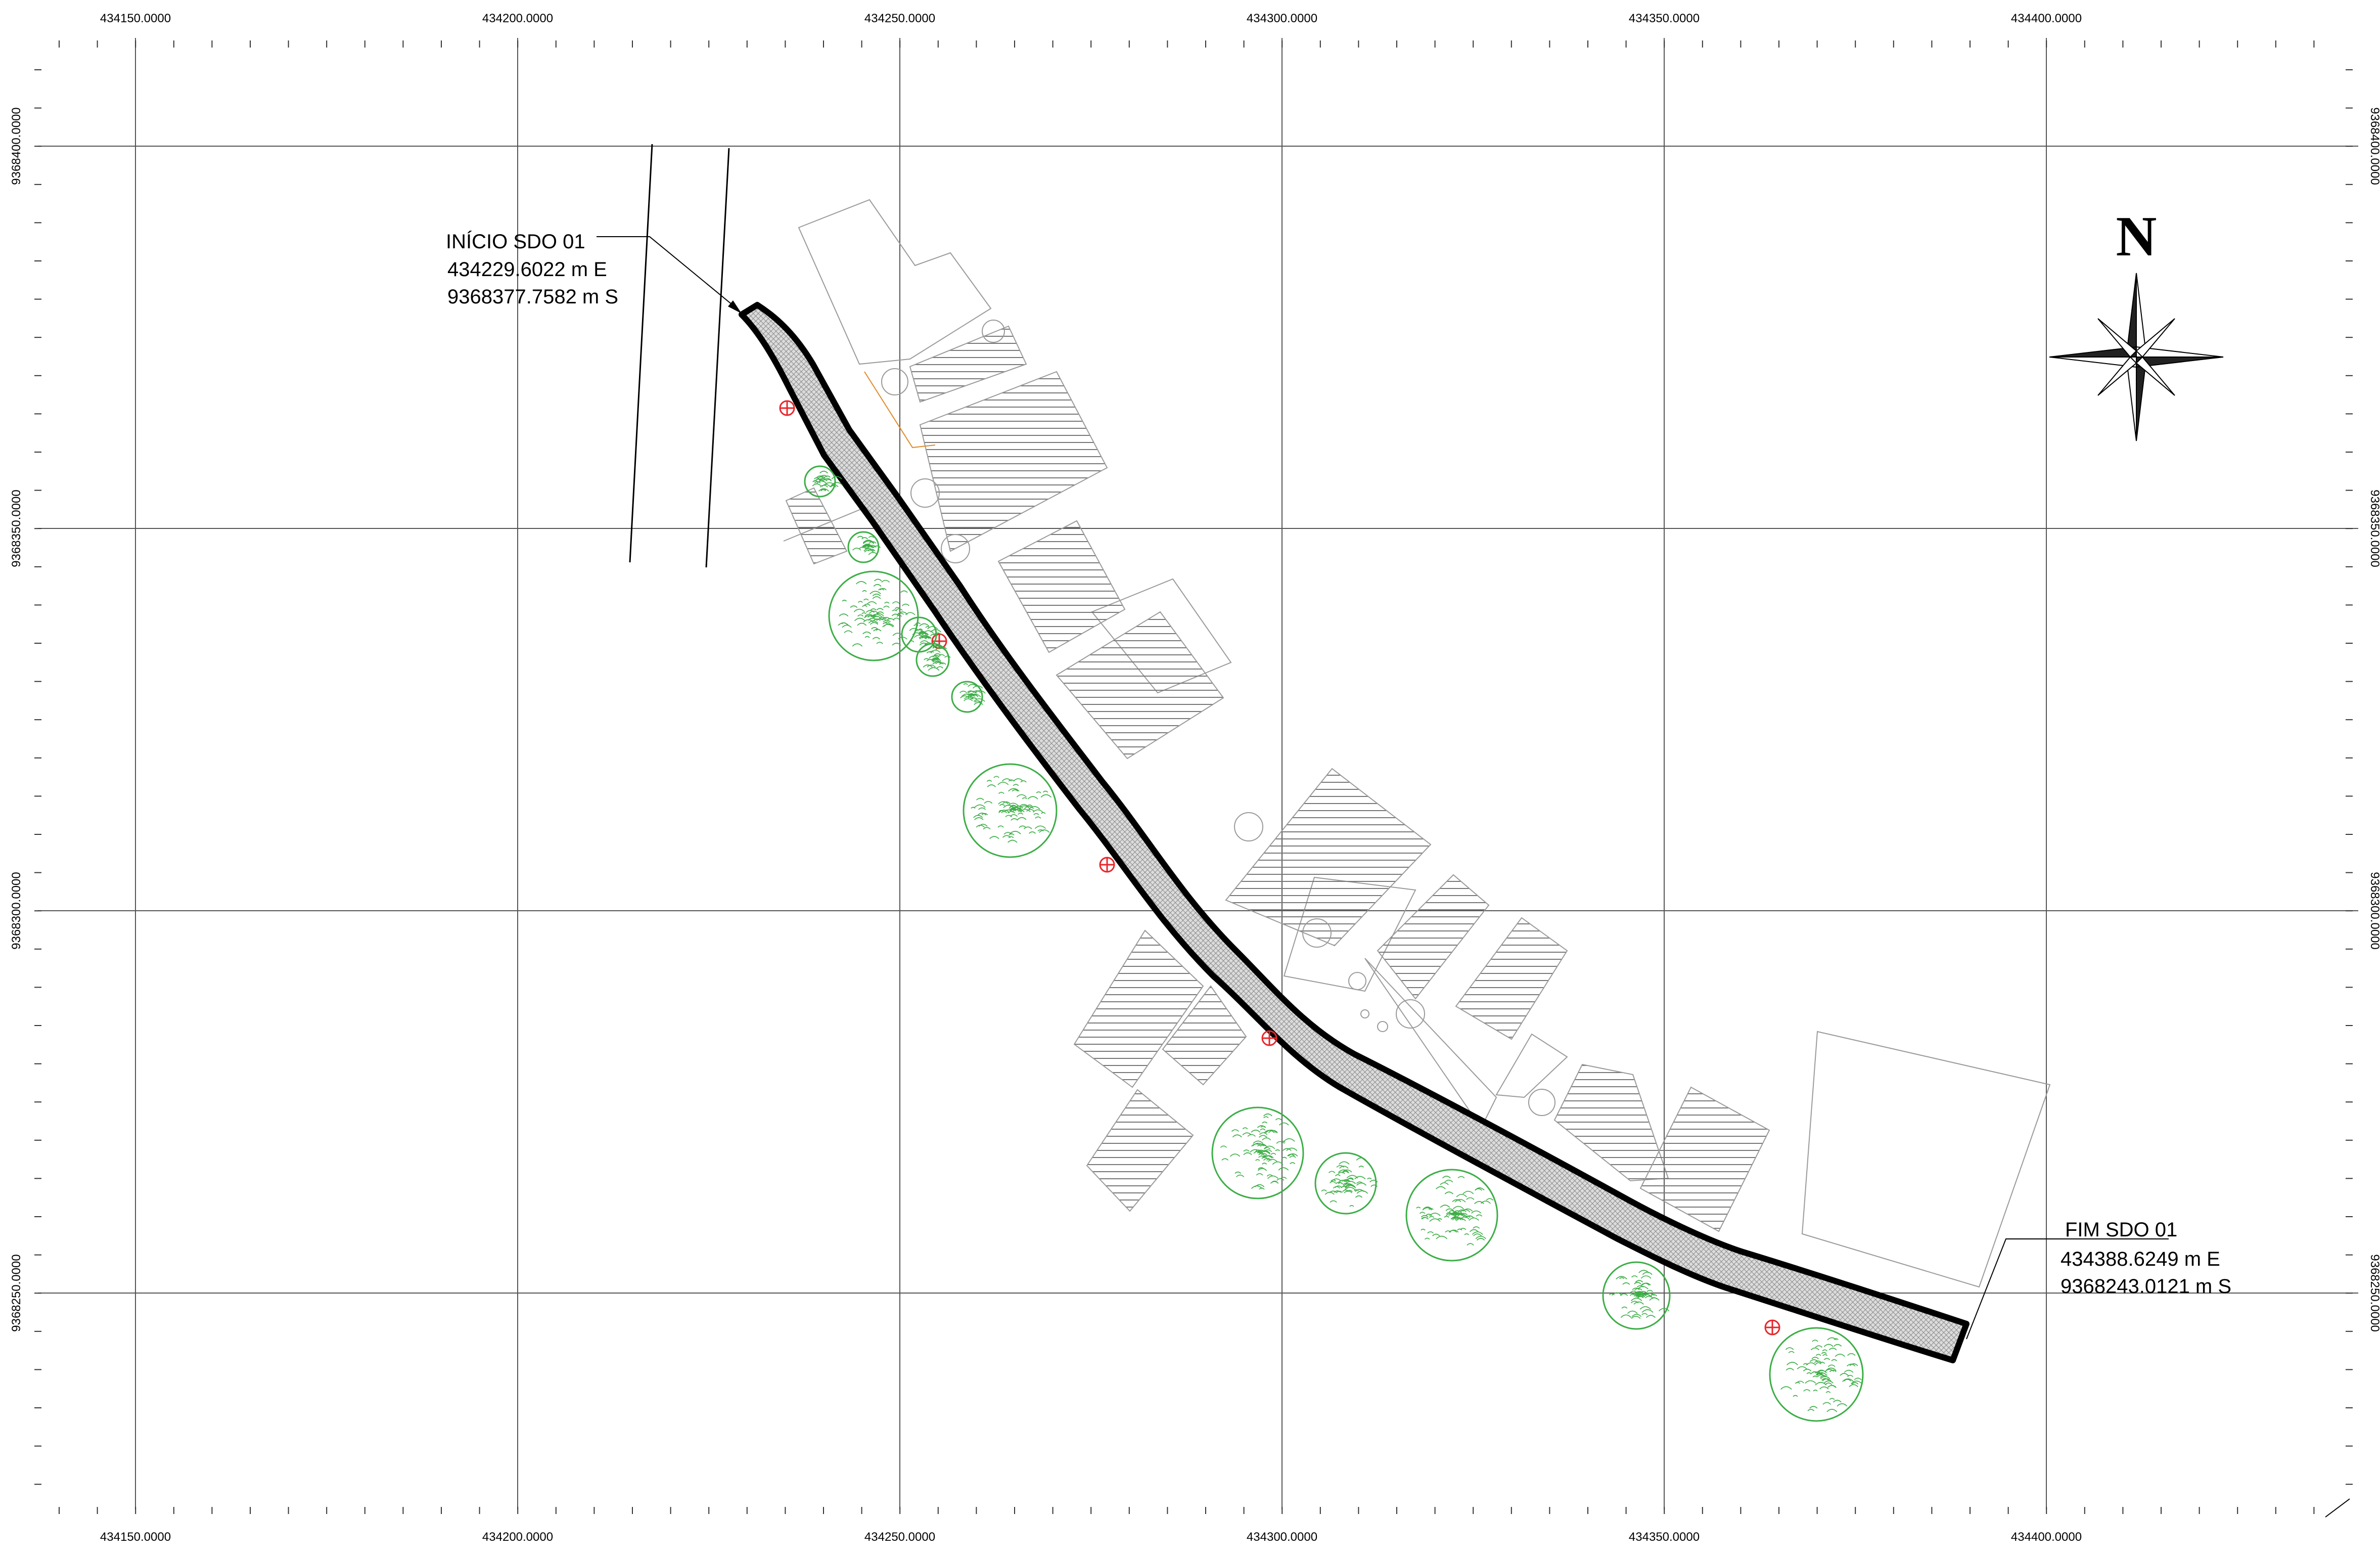  What do you see at coordinates (2374, 146) in the screenshot?
I see `y-tick-label: 9368400.0000` at bounding box center [2374, 146].